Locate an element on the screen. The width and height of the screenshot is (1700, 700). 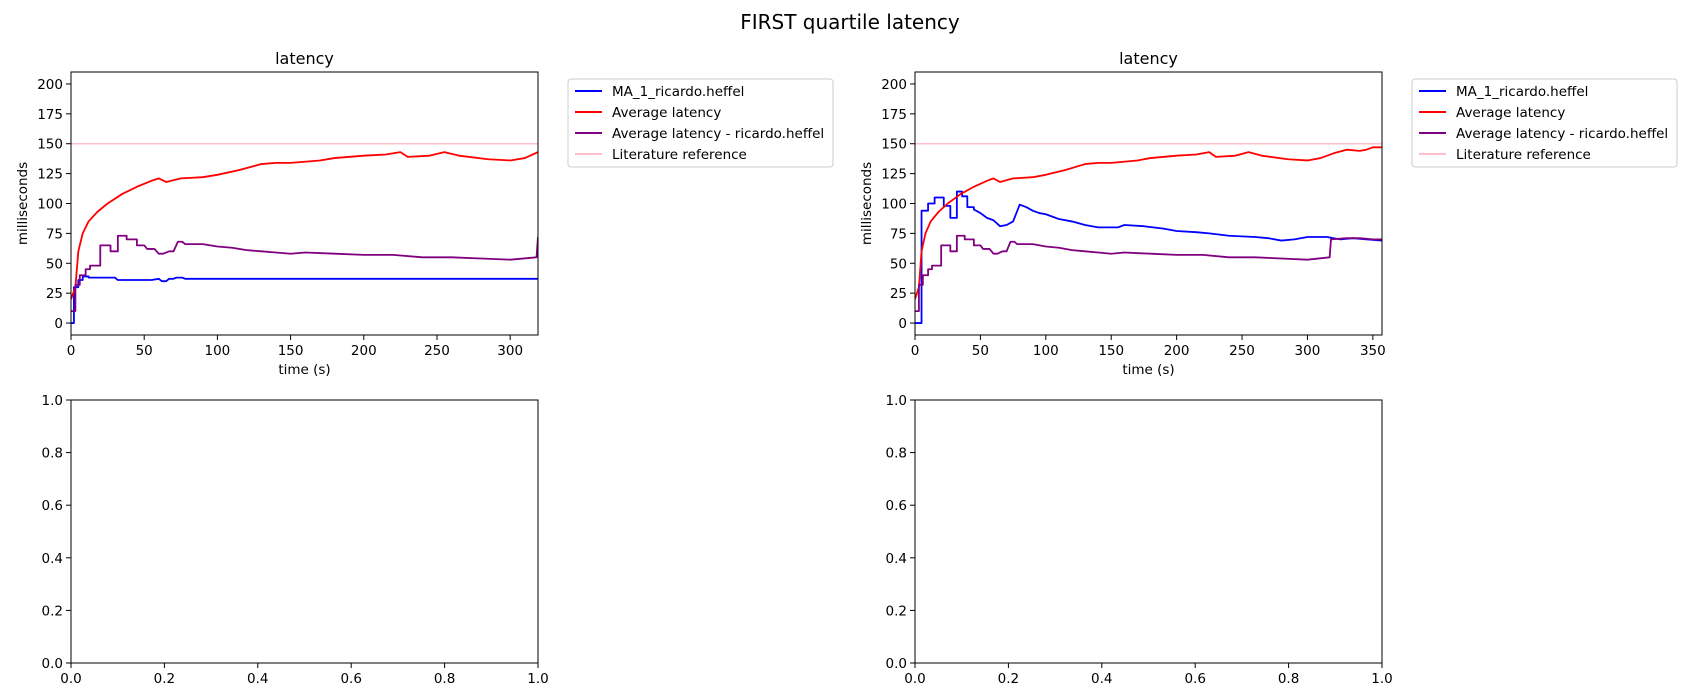
x-tick-label: 350 is located at coordinates (1373, 351).